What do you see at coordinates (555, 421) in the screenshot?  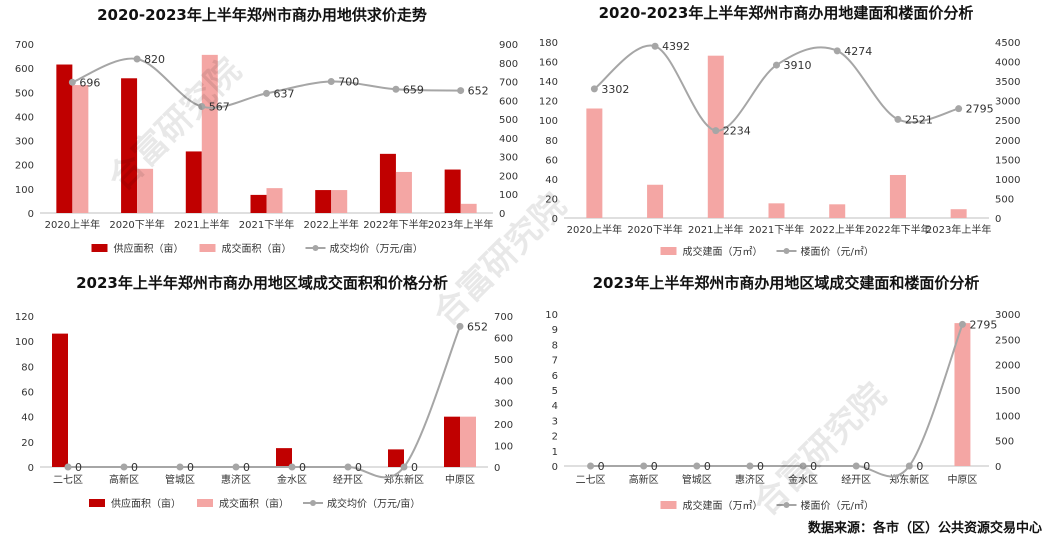 I see `y-tick-label: 3` at bounding box center [555, 421].